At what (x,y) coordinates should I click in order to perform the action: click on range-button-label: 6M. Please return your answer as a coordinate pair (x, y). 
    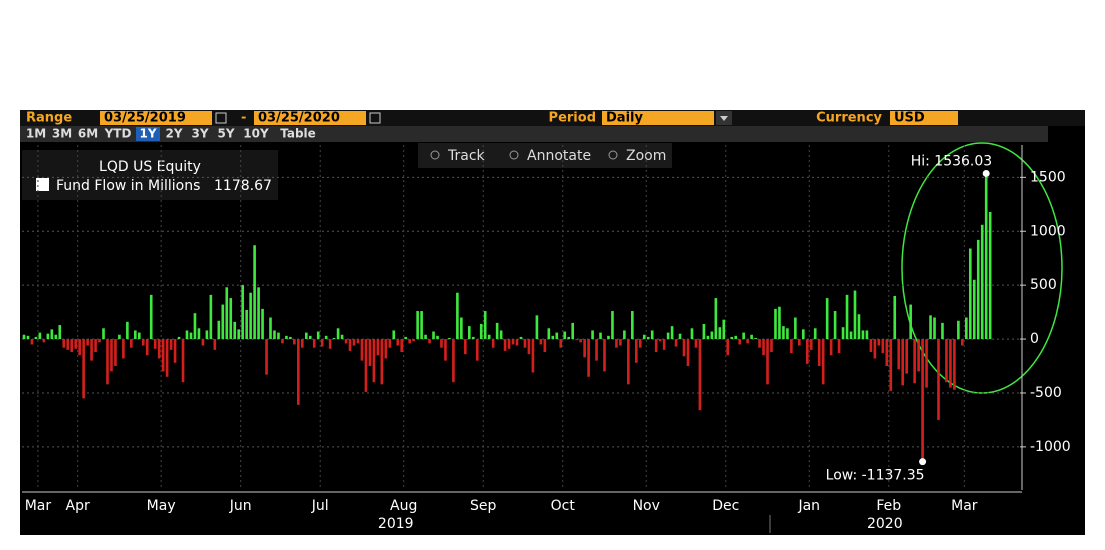
    Looking at the image, I should click on (88, 134).